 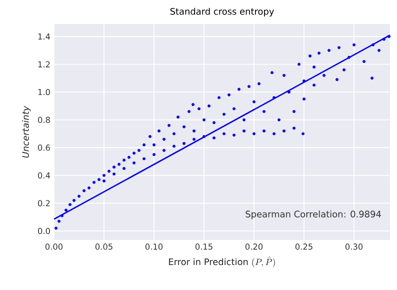 I want to click on x-tick-label: 0.15, so click(x=203, y=247).